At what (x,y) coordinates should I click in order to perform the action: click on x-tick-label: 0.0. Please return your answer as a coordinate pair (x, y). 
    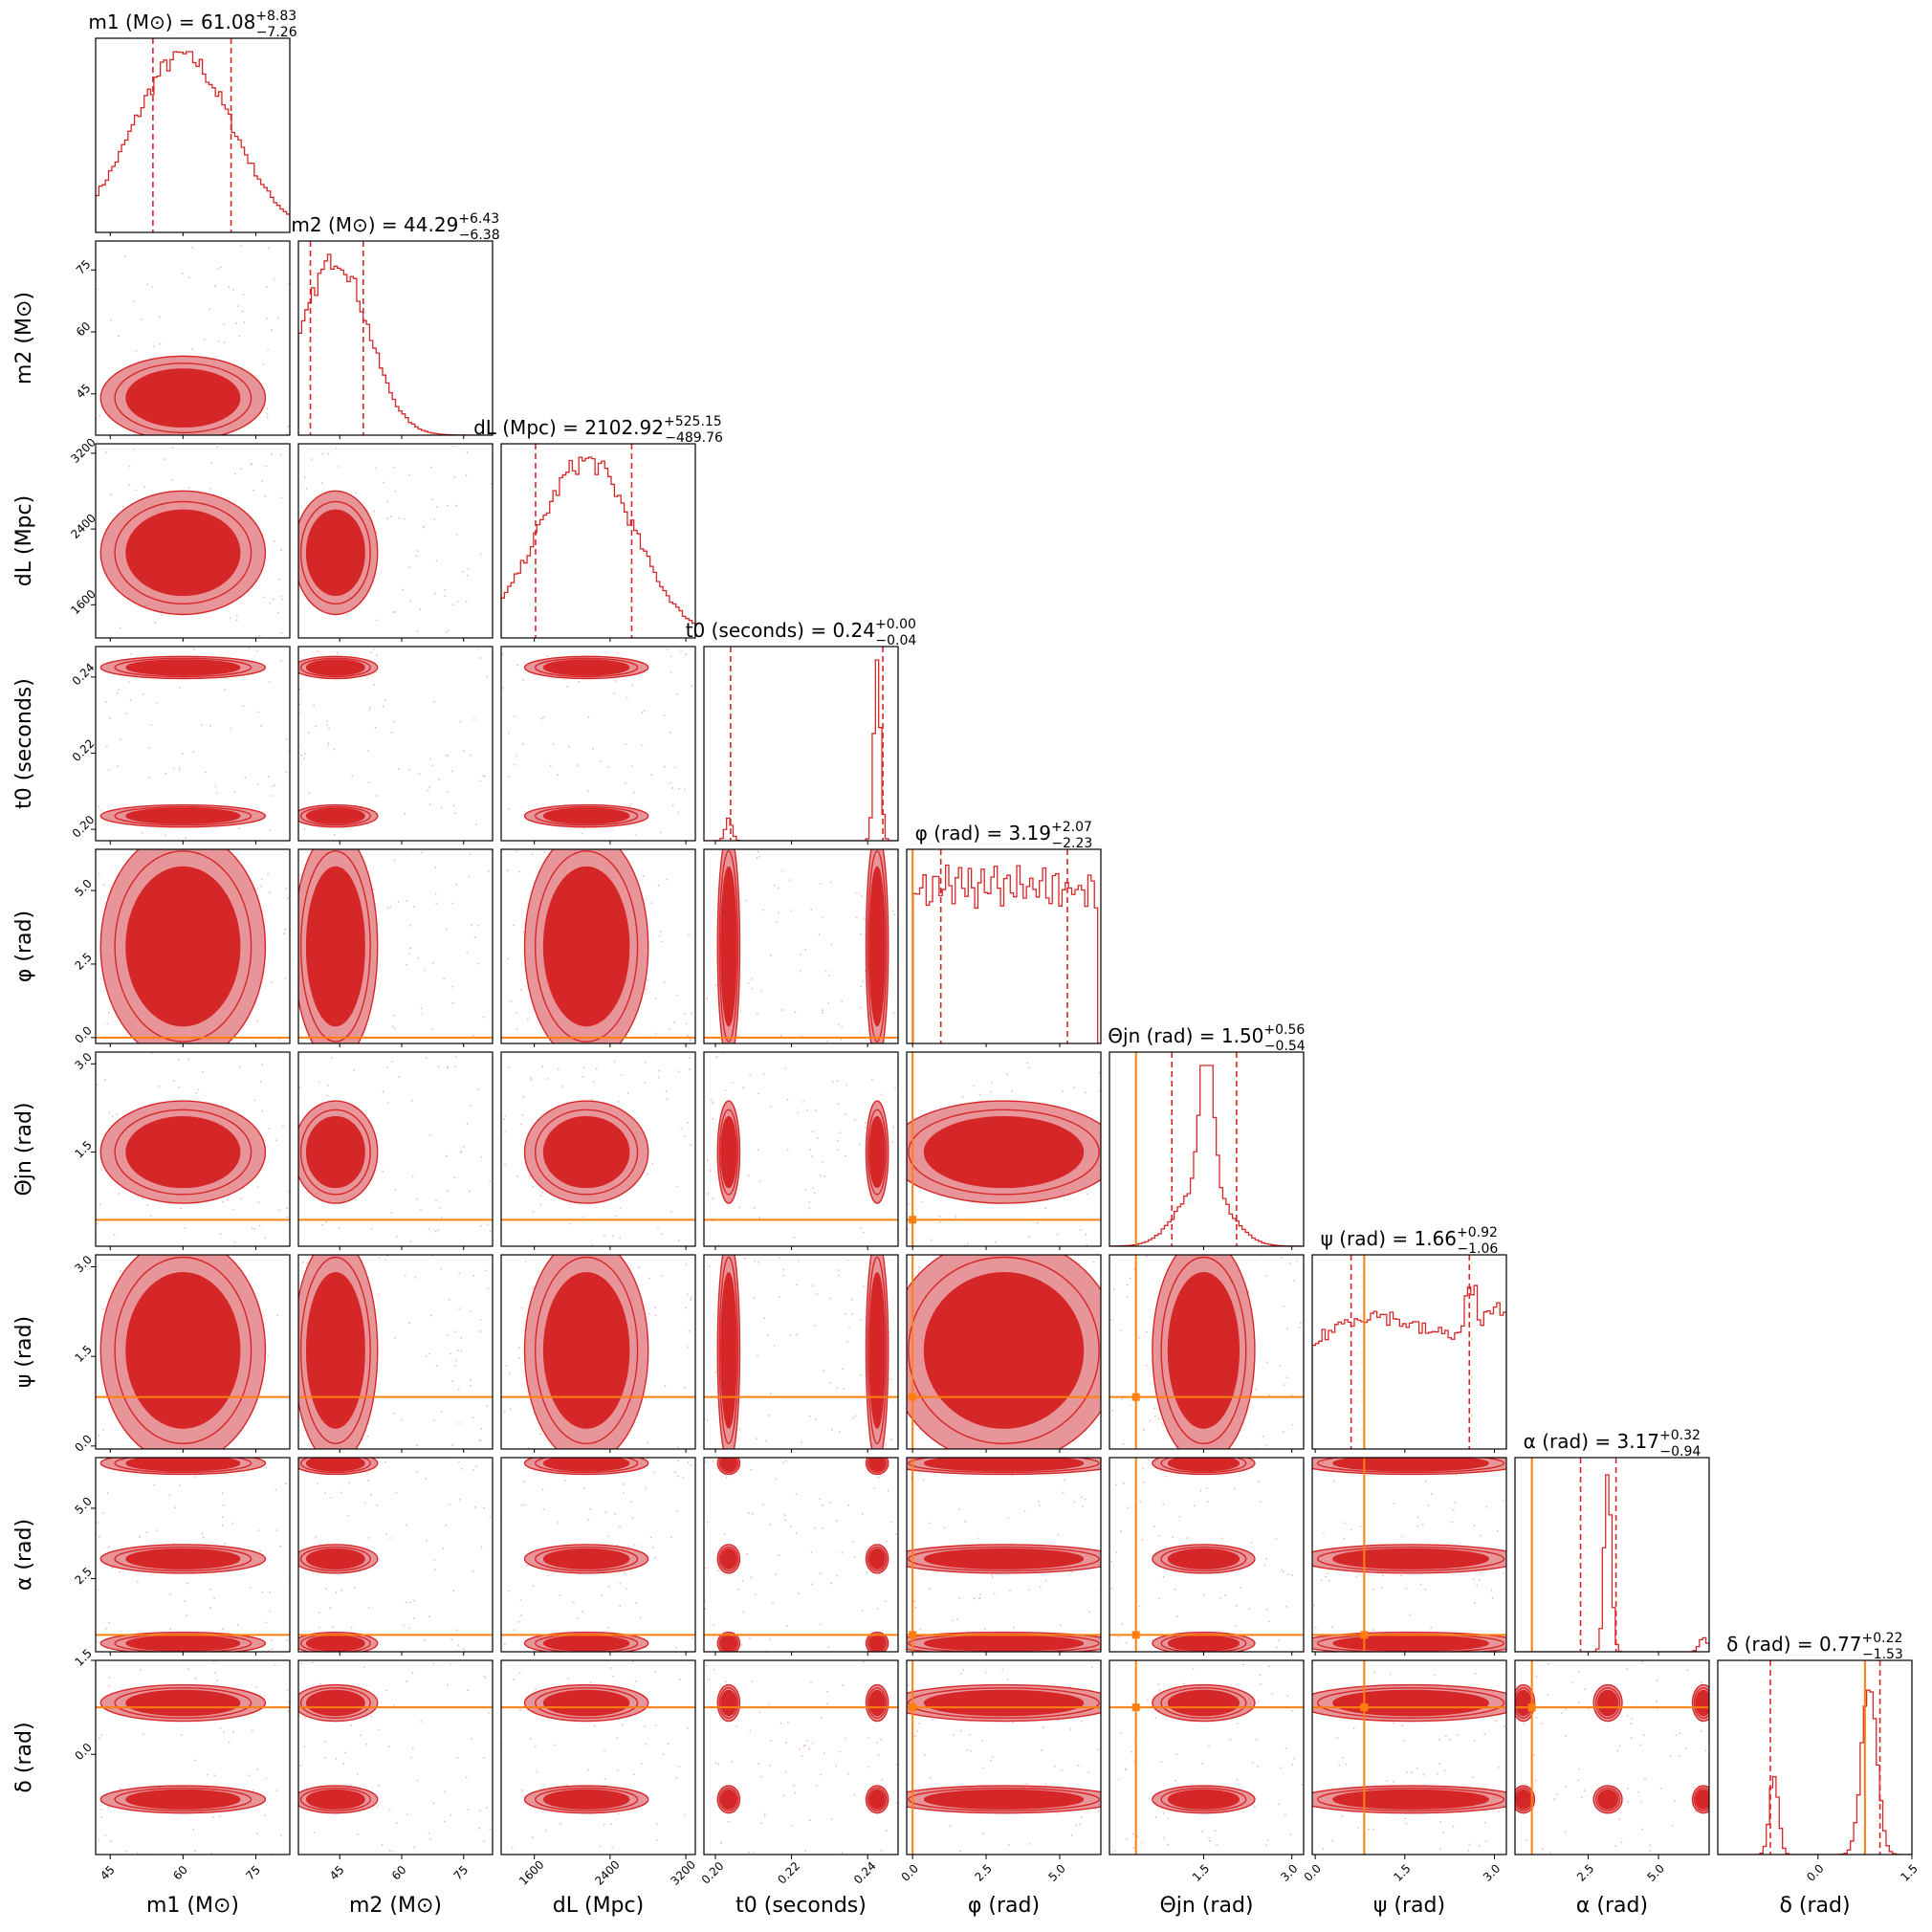
    Looking at the image, I should click on (1815, 1872).